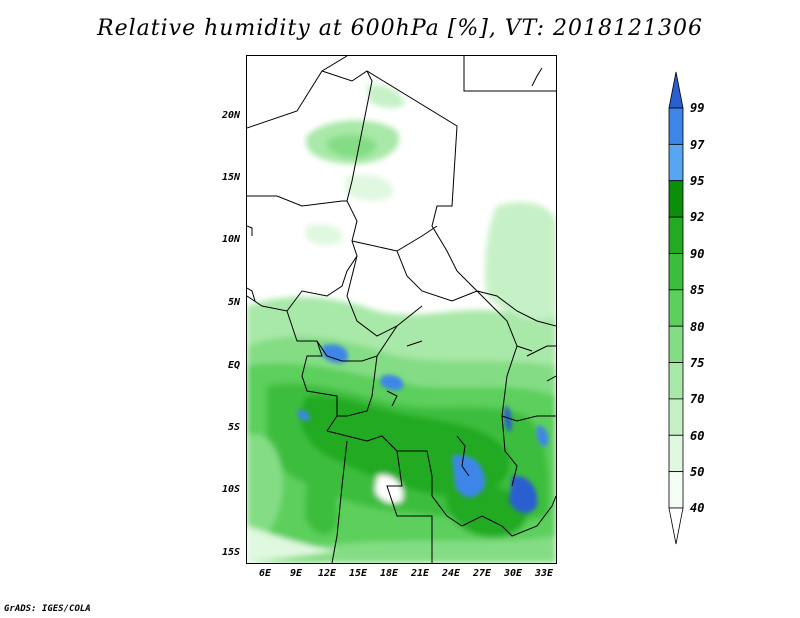 This screenshot has width=800, height=618. Describe the element at coordinates (697, 217) in the screenshot. I see `colorbar-label-92: 92` at that location.